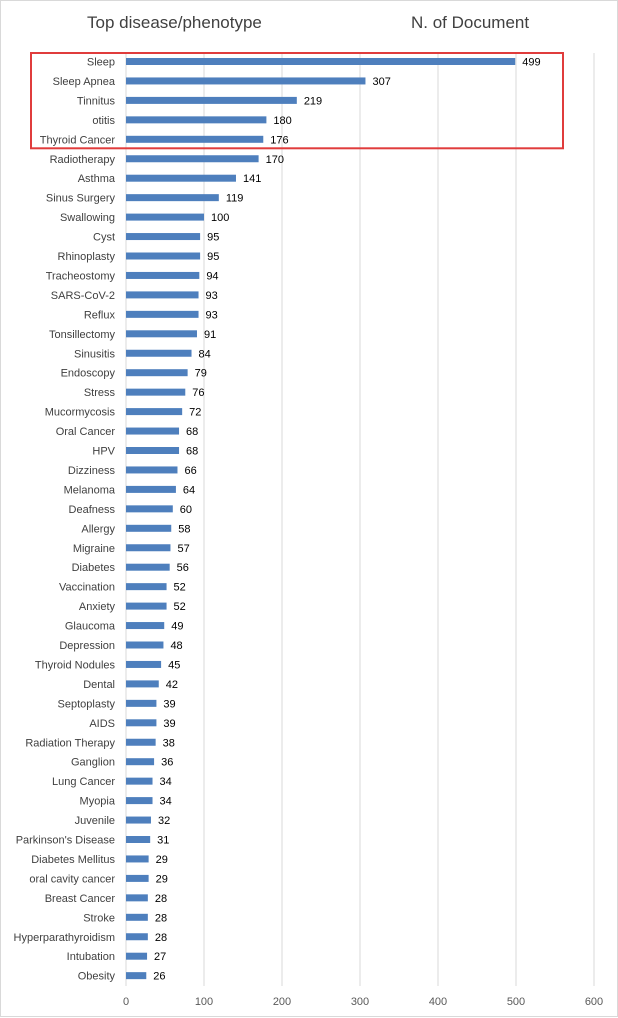 This screenshot has width=618, height=1018. Describe the element at coordinates (64, 938) in the screenshot. I see `category-label: Hyperparathyroidism` at that location.